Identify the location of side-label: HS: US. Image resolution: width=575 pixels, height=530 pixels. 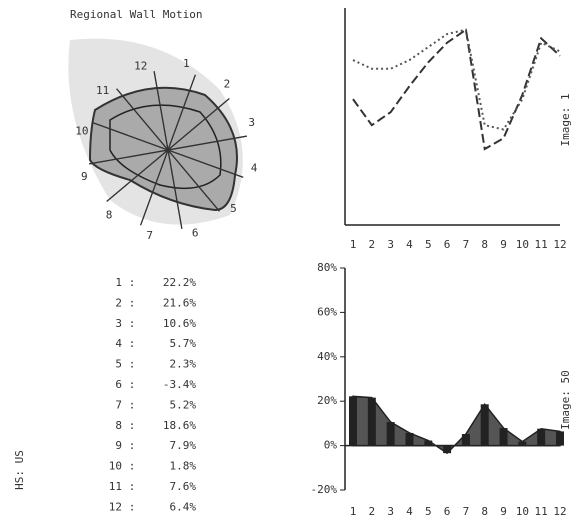
(19, 470).